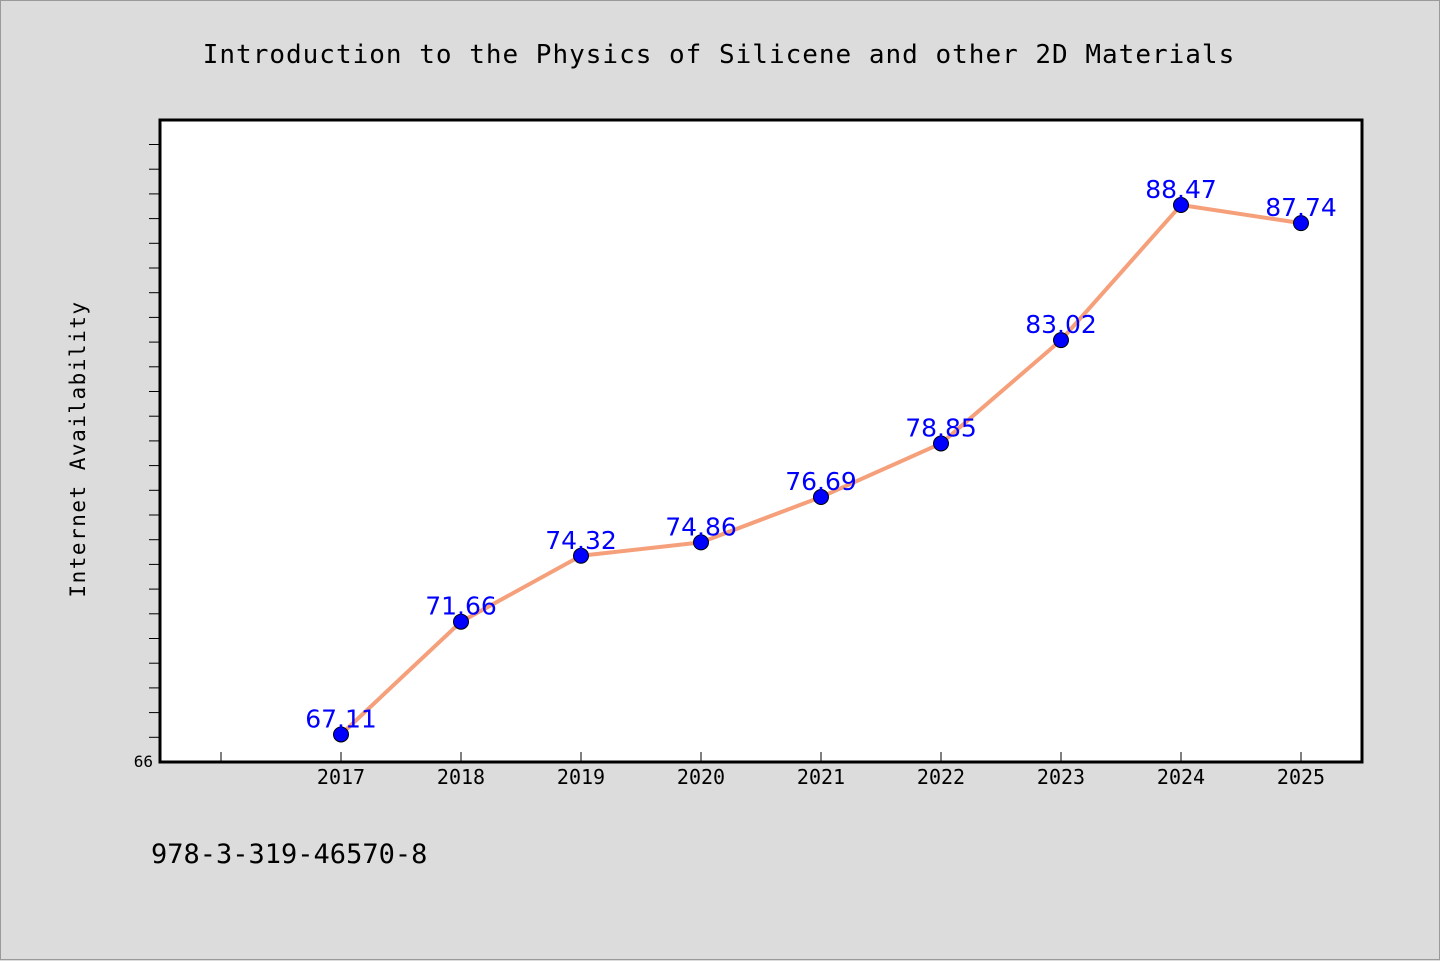 The image size is (1440, 961). What do you see at coordinates (941, 427) in the screenshot?
I see `data-label: 78.85` at bounding box center [941, 427].